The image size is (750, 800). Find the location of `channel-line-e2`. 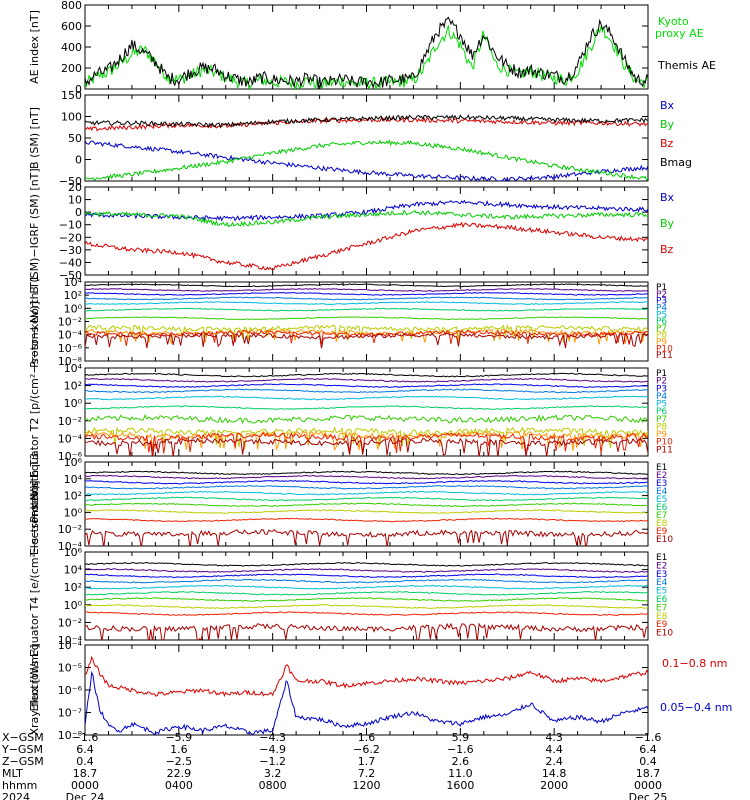

channel-line-e2 is located at coordinates (366, 477).